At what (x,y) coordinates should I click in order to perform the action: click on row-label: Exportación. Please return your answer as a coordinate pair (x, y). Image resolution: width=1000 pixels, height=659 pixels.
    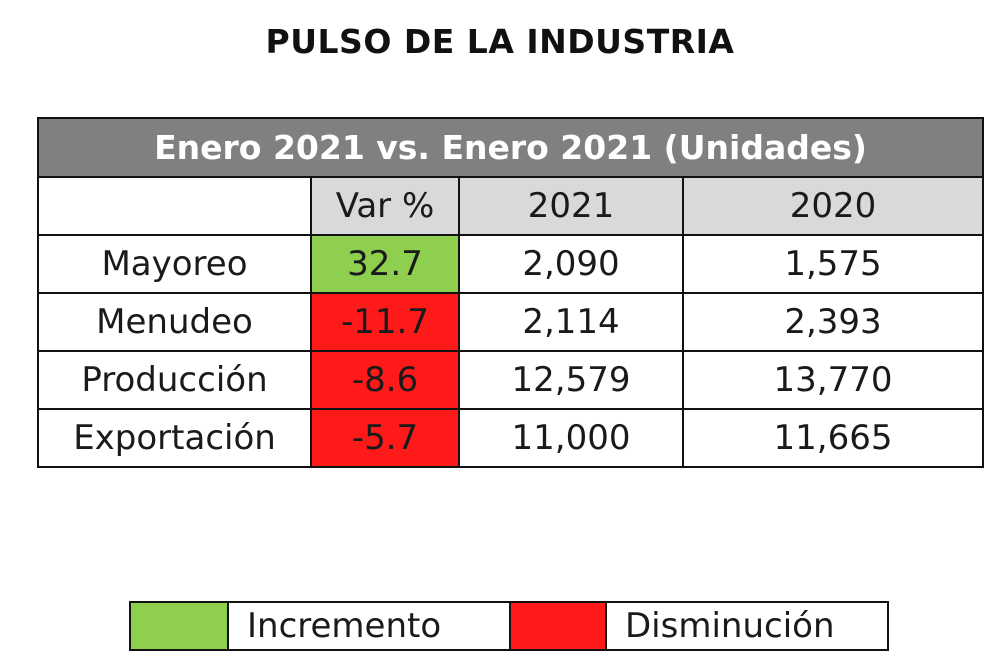
    Looking at the image, I should click on (174, 438).